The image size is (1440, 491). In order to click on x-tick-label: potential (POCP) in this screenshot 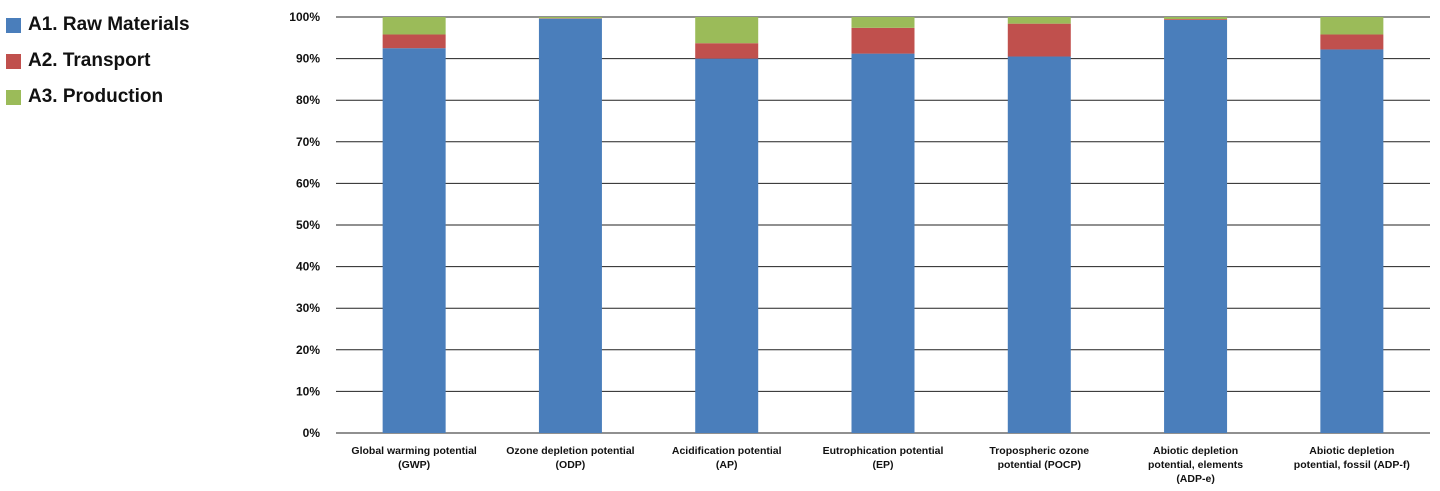, I will do `click(1039, 465)`.